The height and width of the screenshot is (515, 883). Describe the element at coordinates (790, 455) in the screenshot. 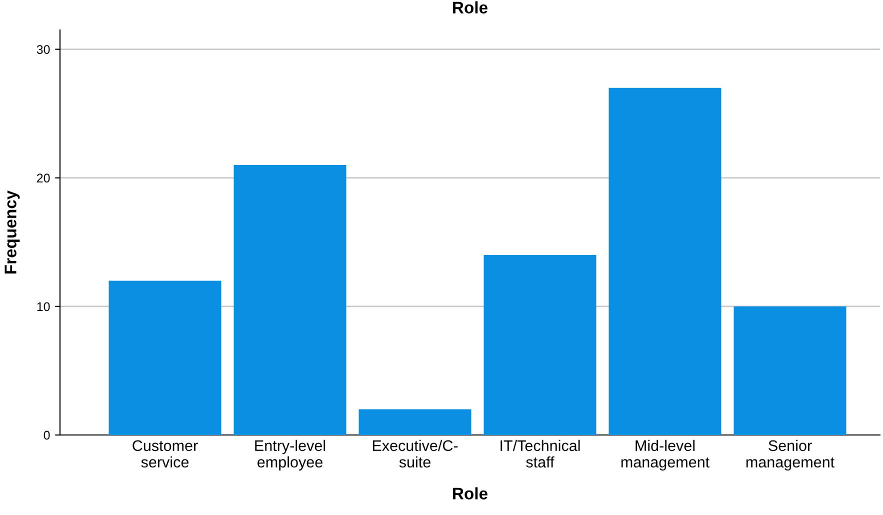

I see `x-tick-label: Senior management` at that location.